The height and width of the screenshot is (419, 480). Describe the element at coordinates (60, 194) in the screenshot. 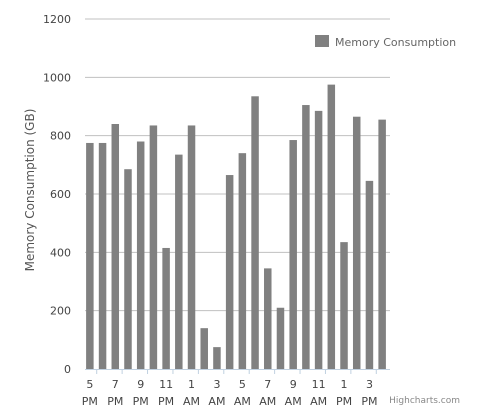

I see `y-tick-label: 600` at that location.